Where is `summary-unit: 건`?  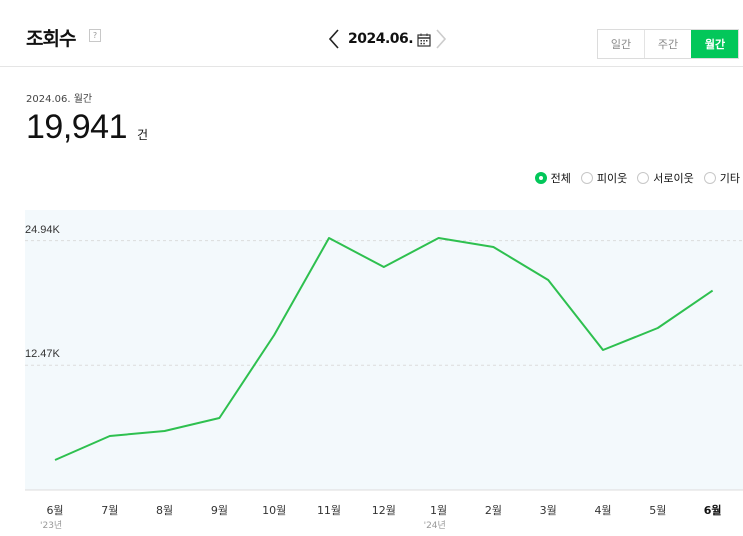
summary-unit: 건 is located at coordinates (143, 135).